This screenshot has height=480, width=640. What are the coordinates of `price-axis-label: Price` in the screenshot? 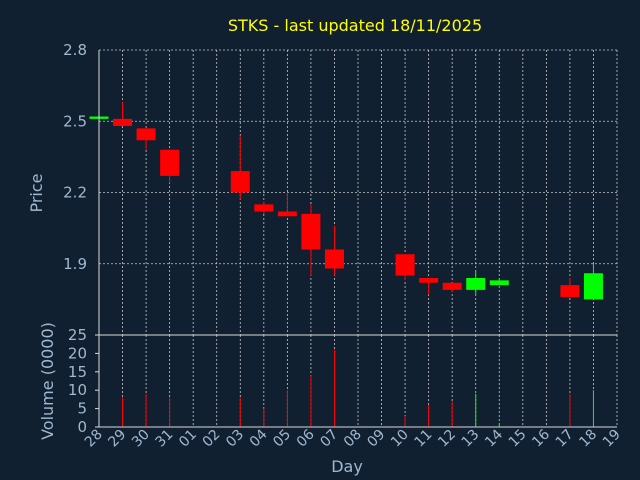 It's located at (36, 192).